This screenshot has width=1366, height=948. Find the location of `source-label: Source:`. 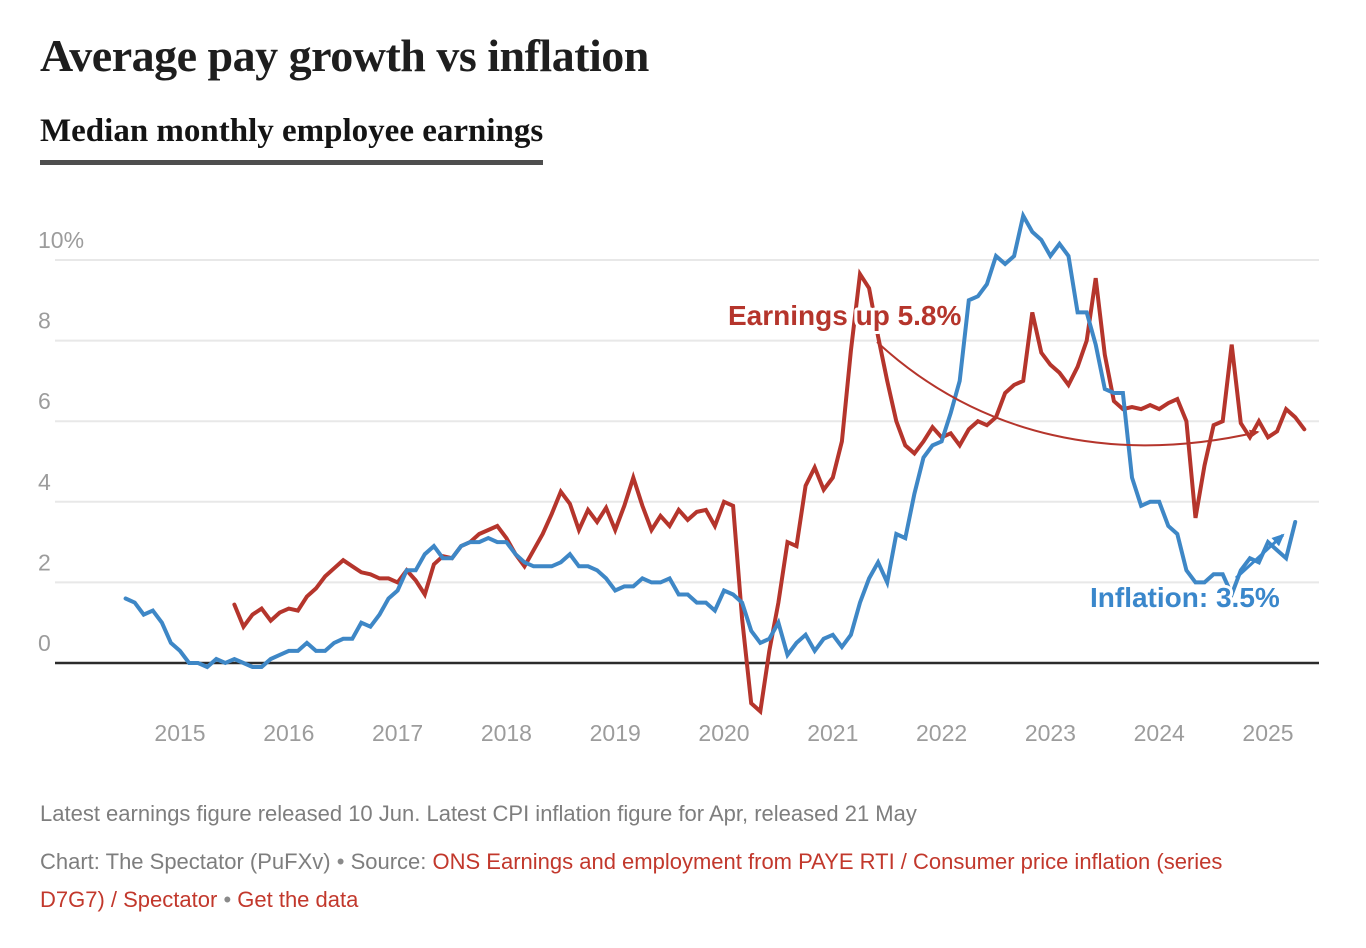

source-label: Source: is located at coordinates (388, 861).